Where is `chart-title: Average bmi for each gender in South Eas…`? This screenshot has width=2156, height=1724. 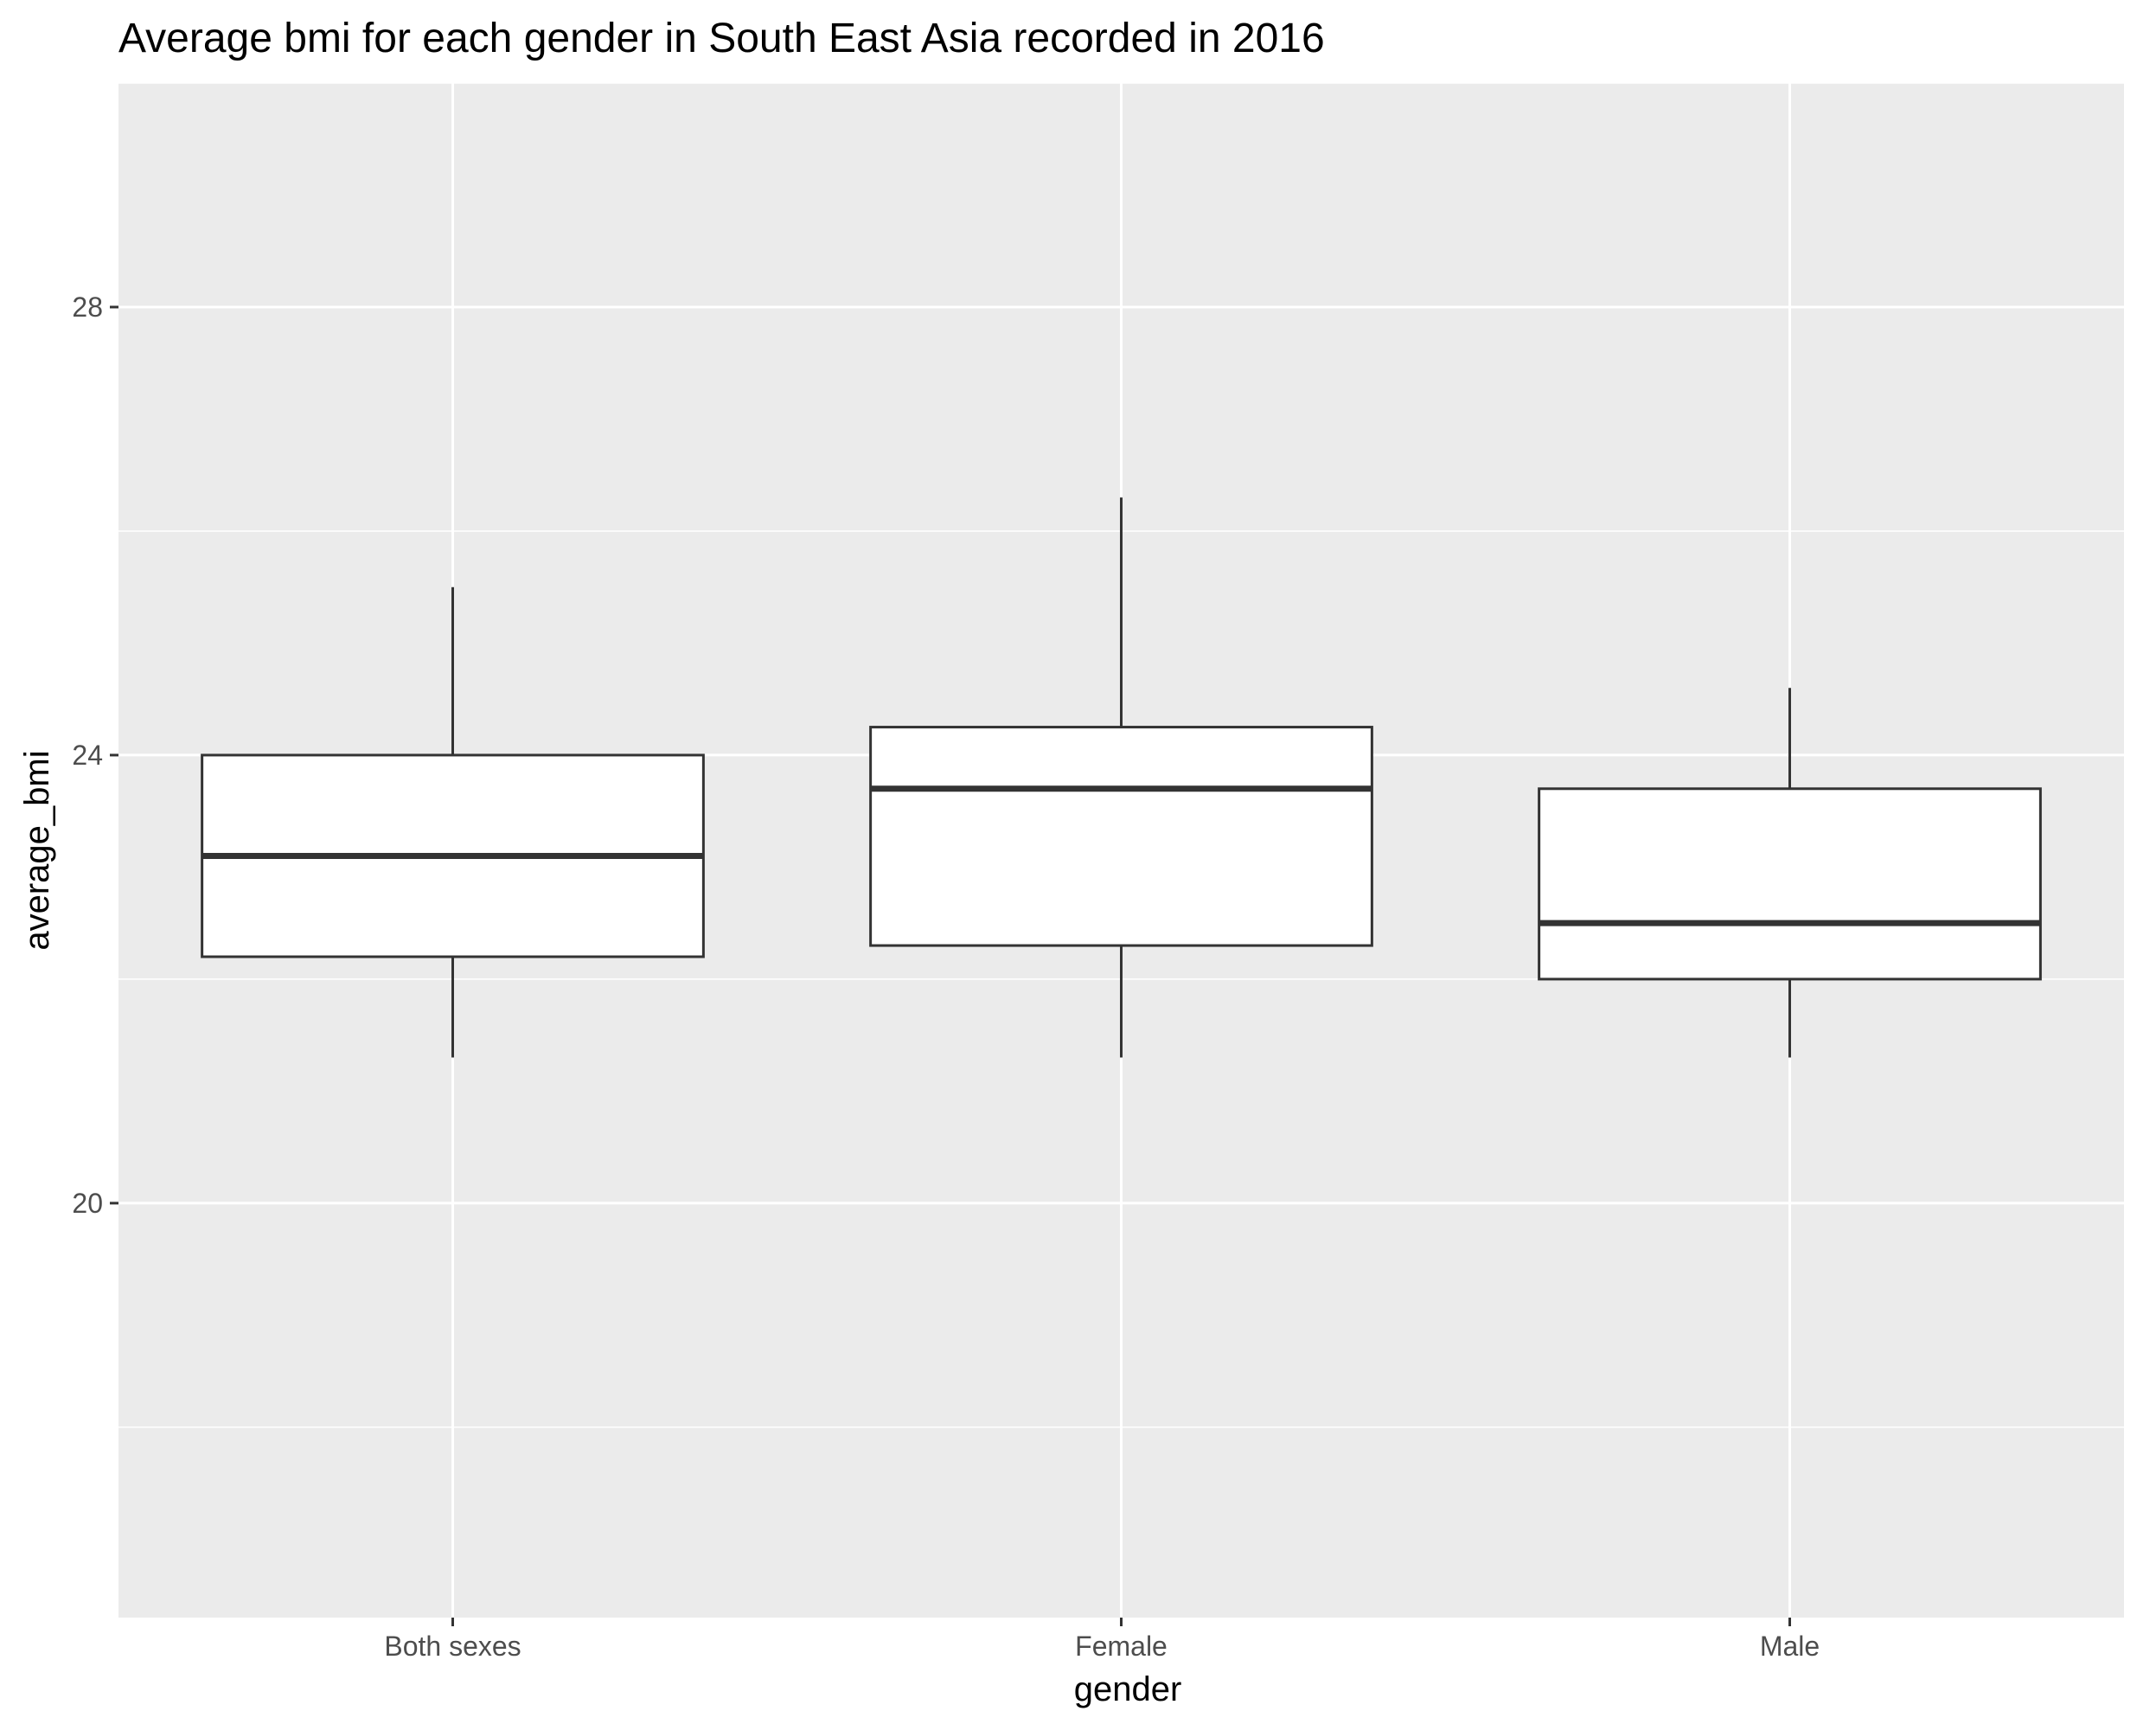 chart-title: Average bmi for each gender in South Eas… is located at coordinates (722, 38).